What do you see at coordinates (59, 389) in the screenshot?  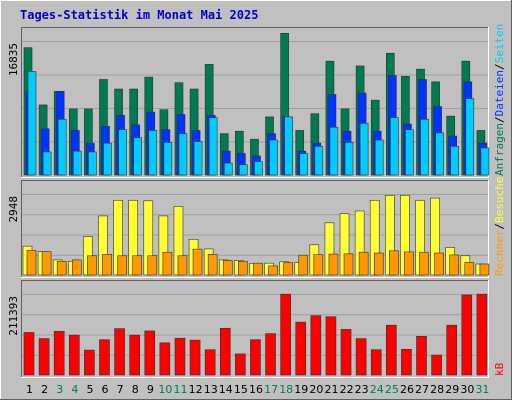 I see `x-tick-label-day-3: 3` at bounding box center [59, 389].